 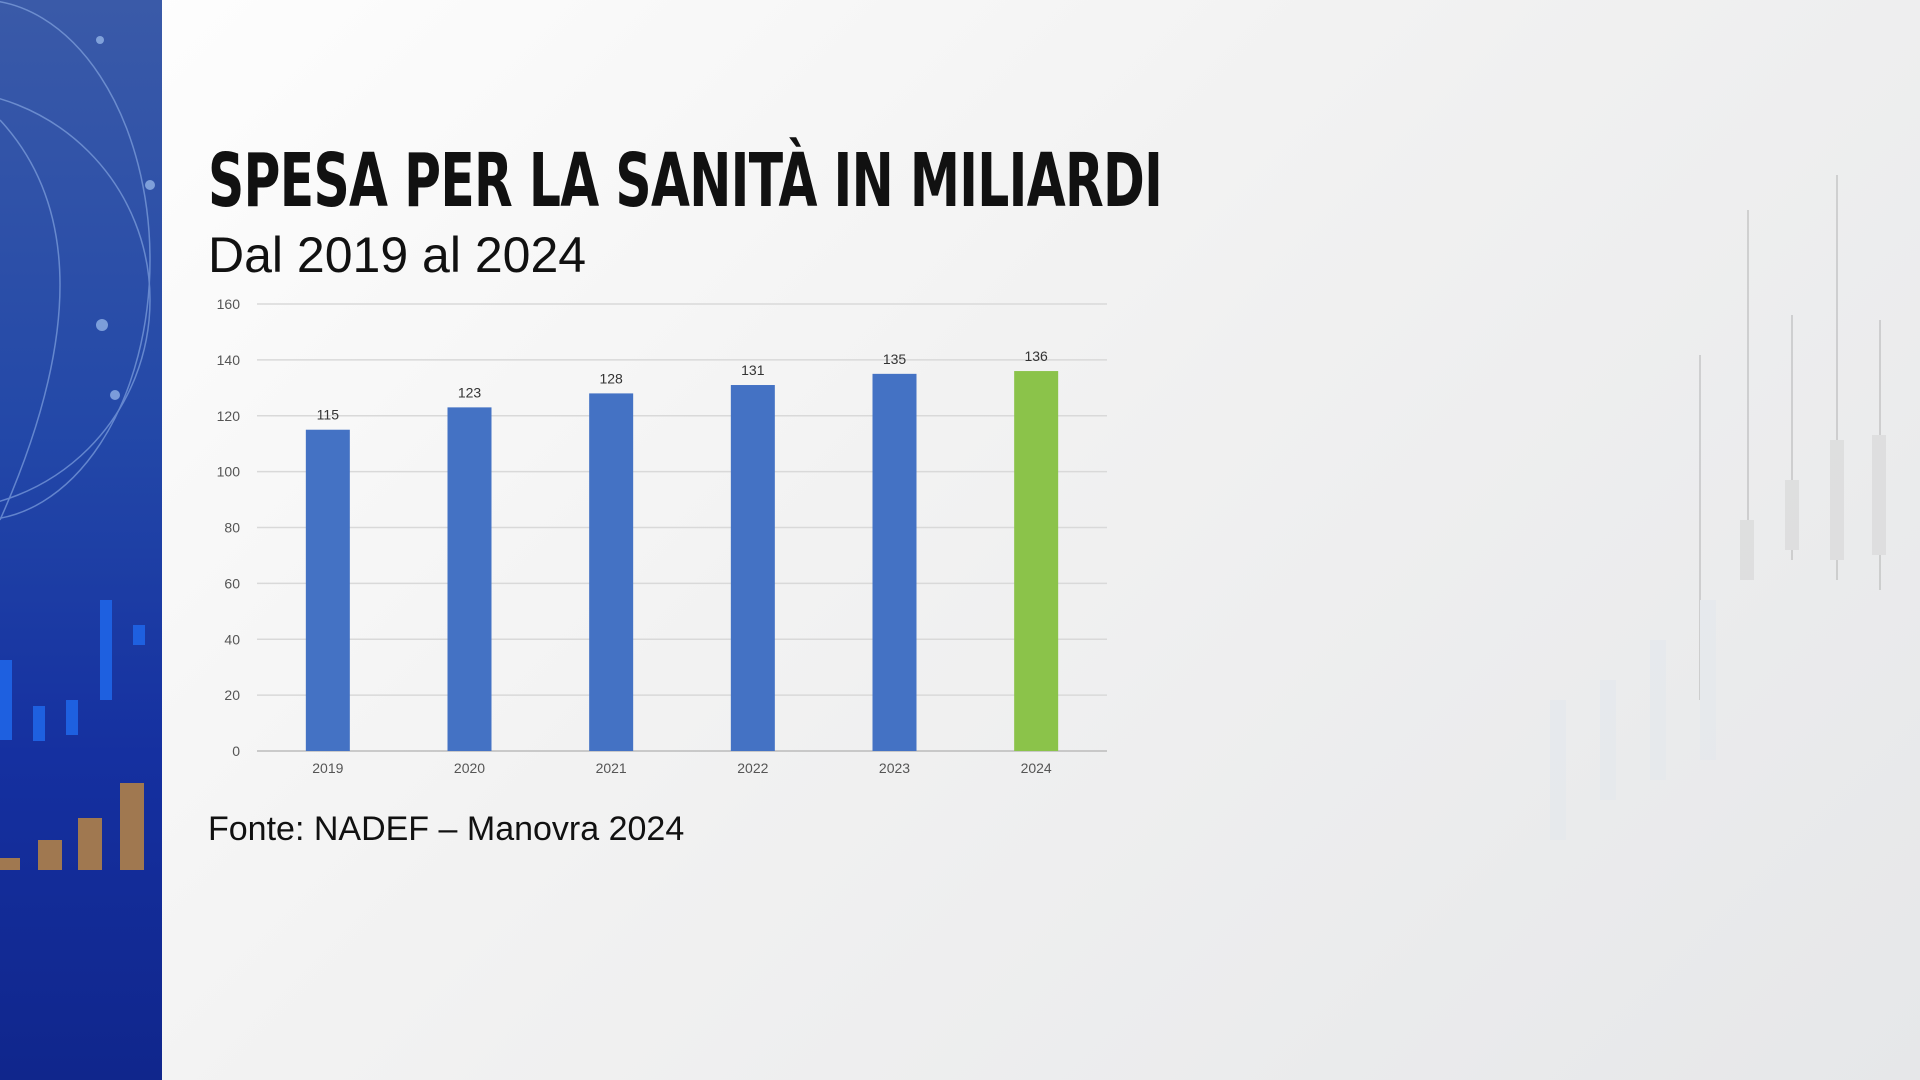 What do you see at coordinates (232, 639) in the screenshot?
I see `y-tick-label: 40` at bounding box center [232, 639].